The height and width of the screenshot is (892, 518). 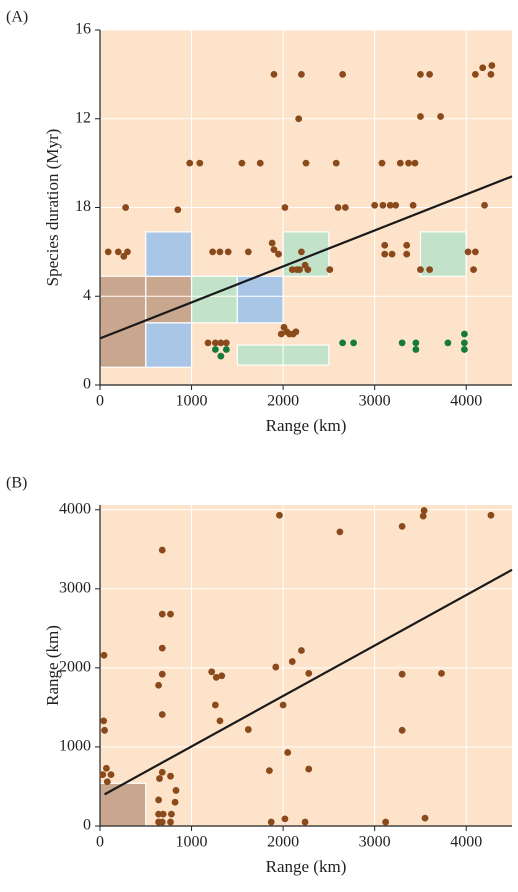 I want to click on x-tick-label: 4000, so click(x=466, y=401).